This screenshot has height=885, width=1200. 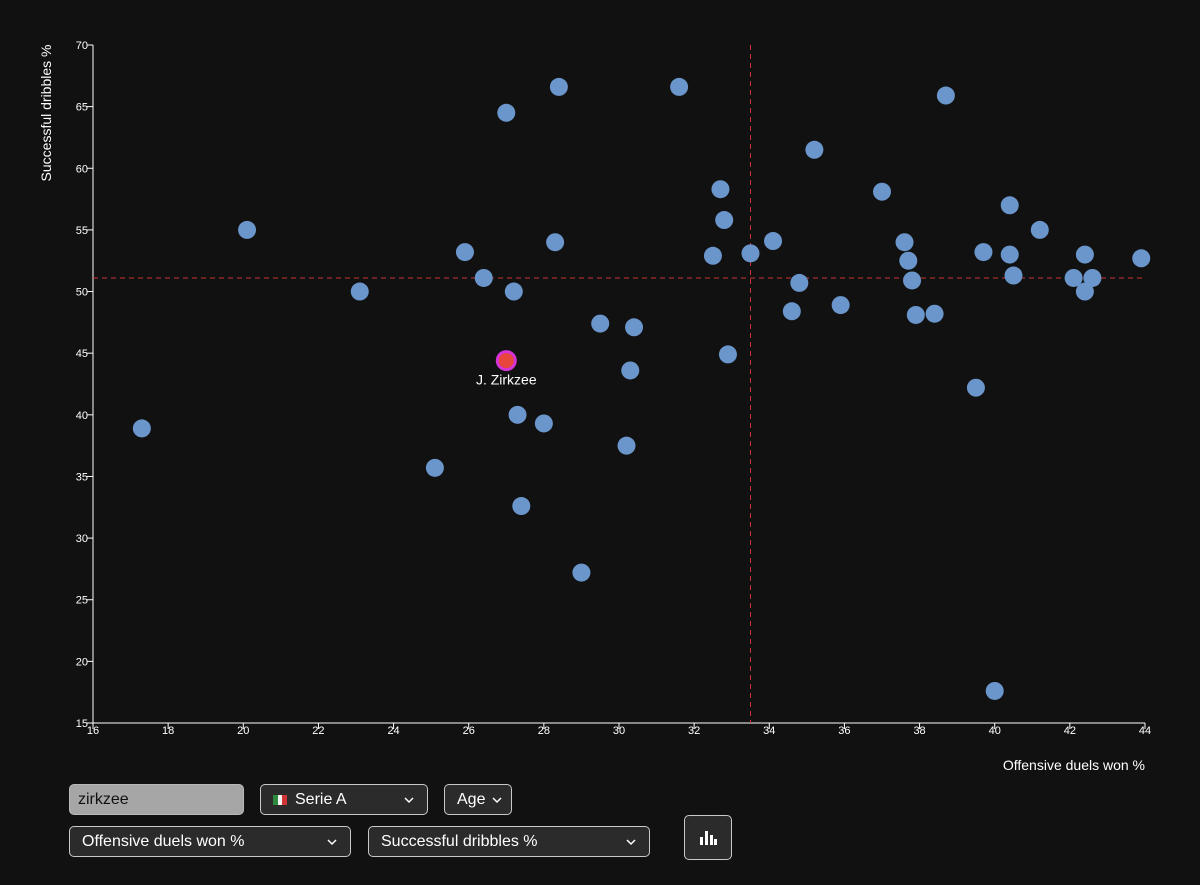 What do you see at coordinates (82, 416) in the screenshot?
I see `y-tick-label: 40` at bounding box center [82, 416].